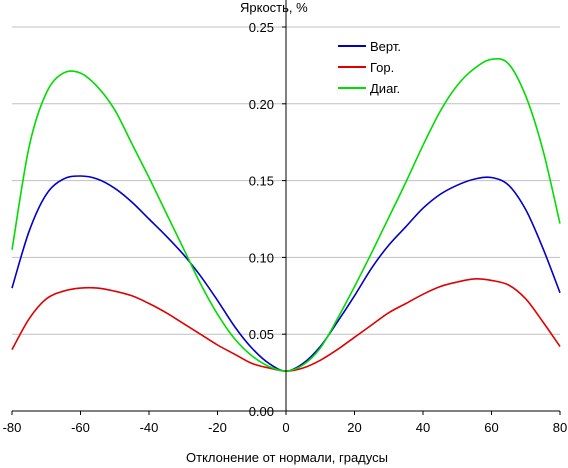 The height and width of the screenshot is (468, 568). I want to click on y-tick-label-3: 0.15, so click(261, 181).